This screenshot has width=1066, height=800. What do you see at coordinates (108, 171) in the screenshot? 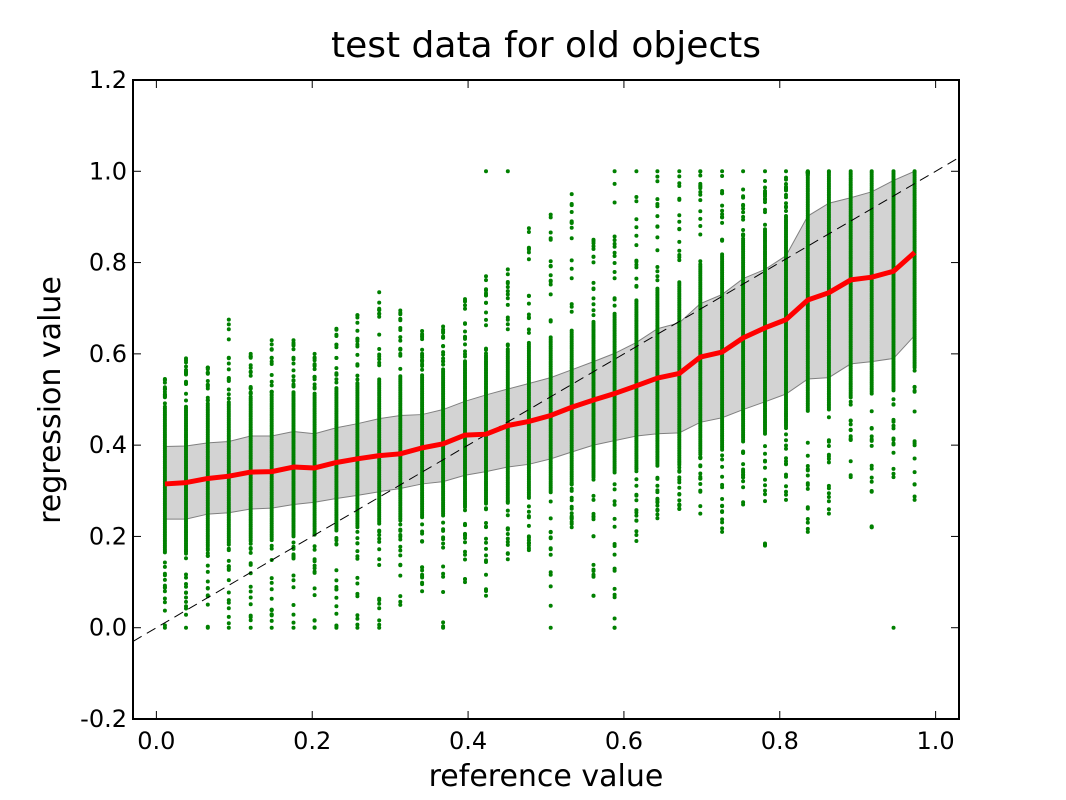
I see `y-tick-label: 1.0` at bounding box center [108, 171].